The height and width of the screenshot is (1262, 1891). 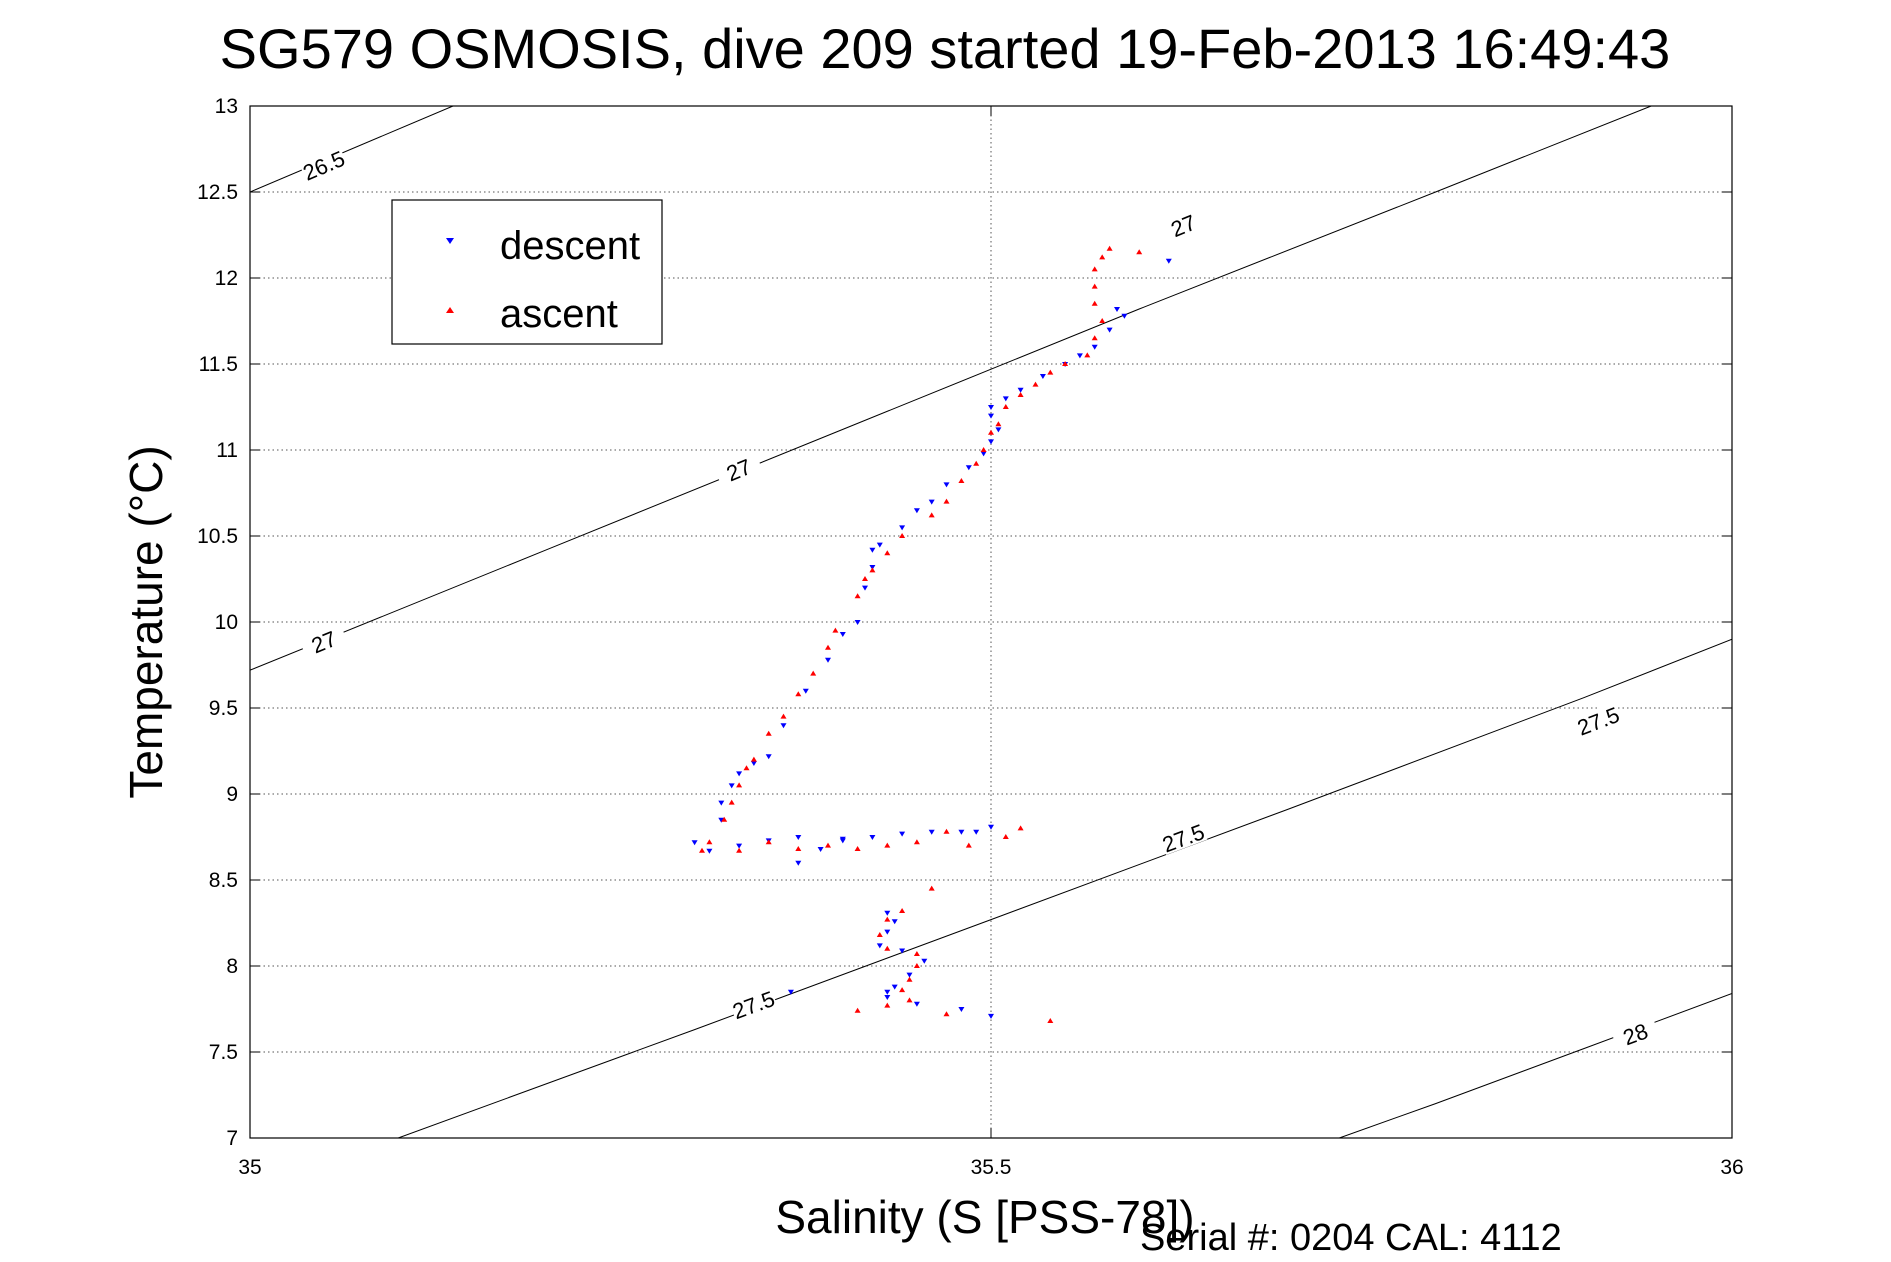 I want to click on y-tick-label: 12.5, so click(x=217, y=192).